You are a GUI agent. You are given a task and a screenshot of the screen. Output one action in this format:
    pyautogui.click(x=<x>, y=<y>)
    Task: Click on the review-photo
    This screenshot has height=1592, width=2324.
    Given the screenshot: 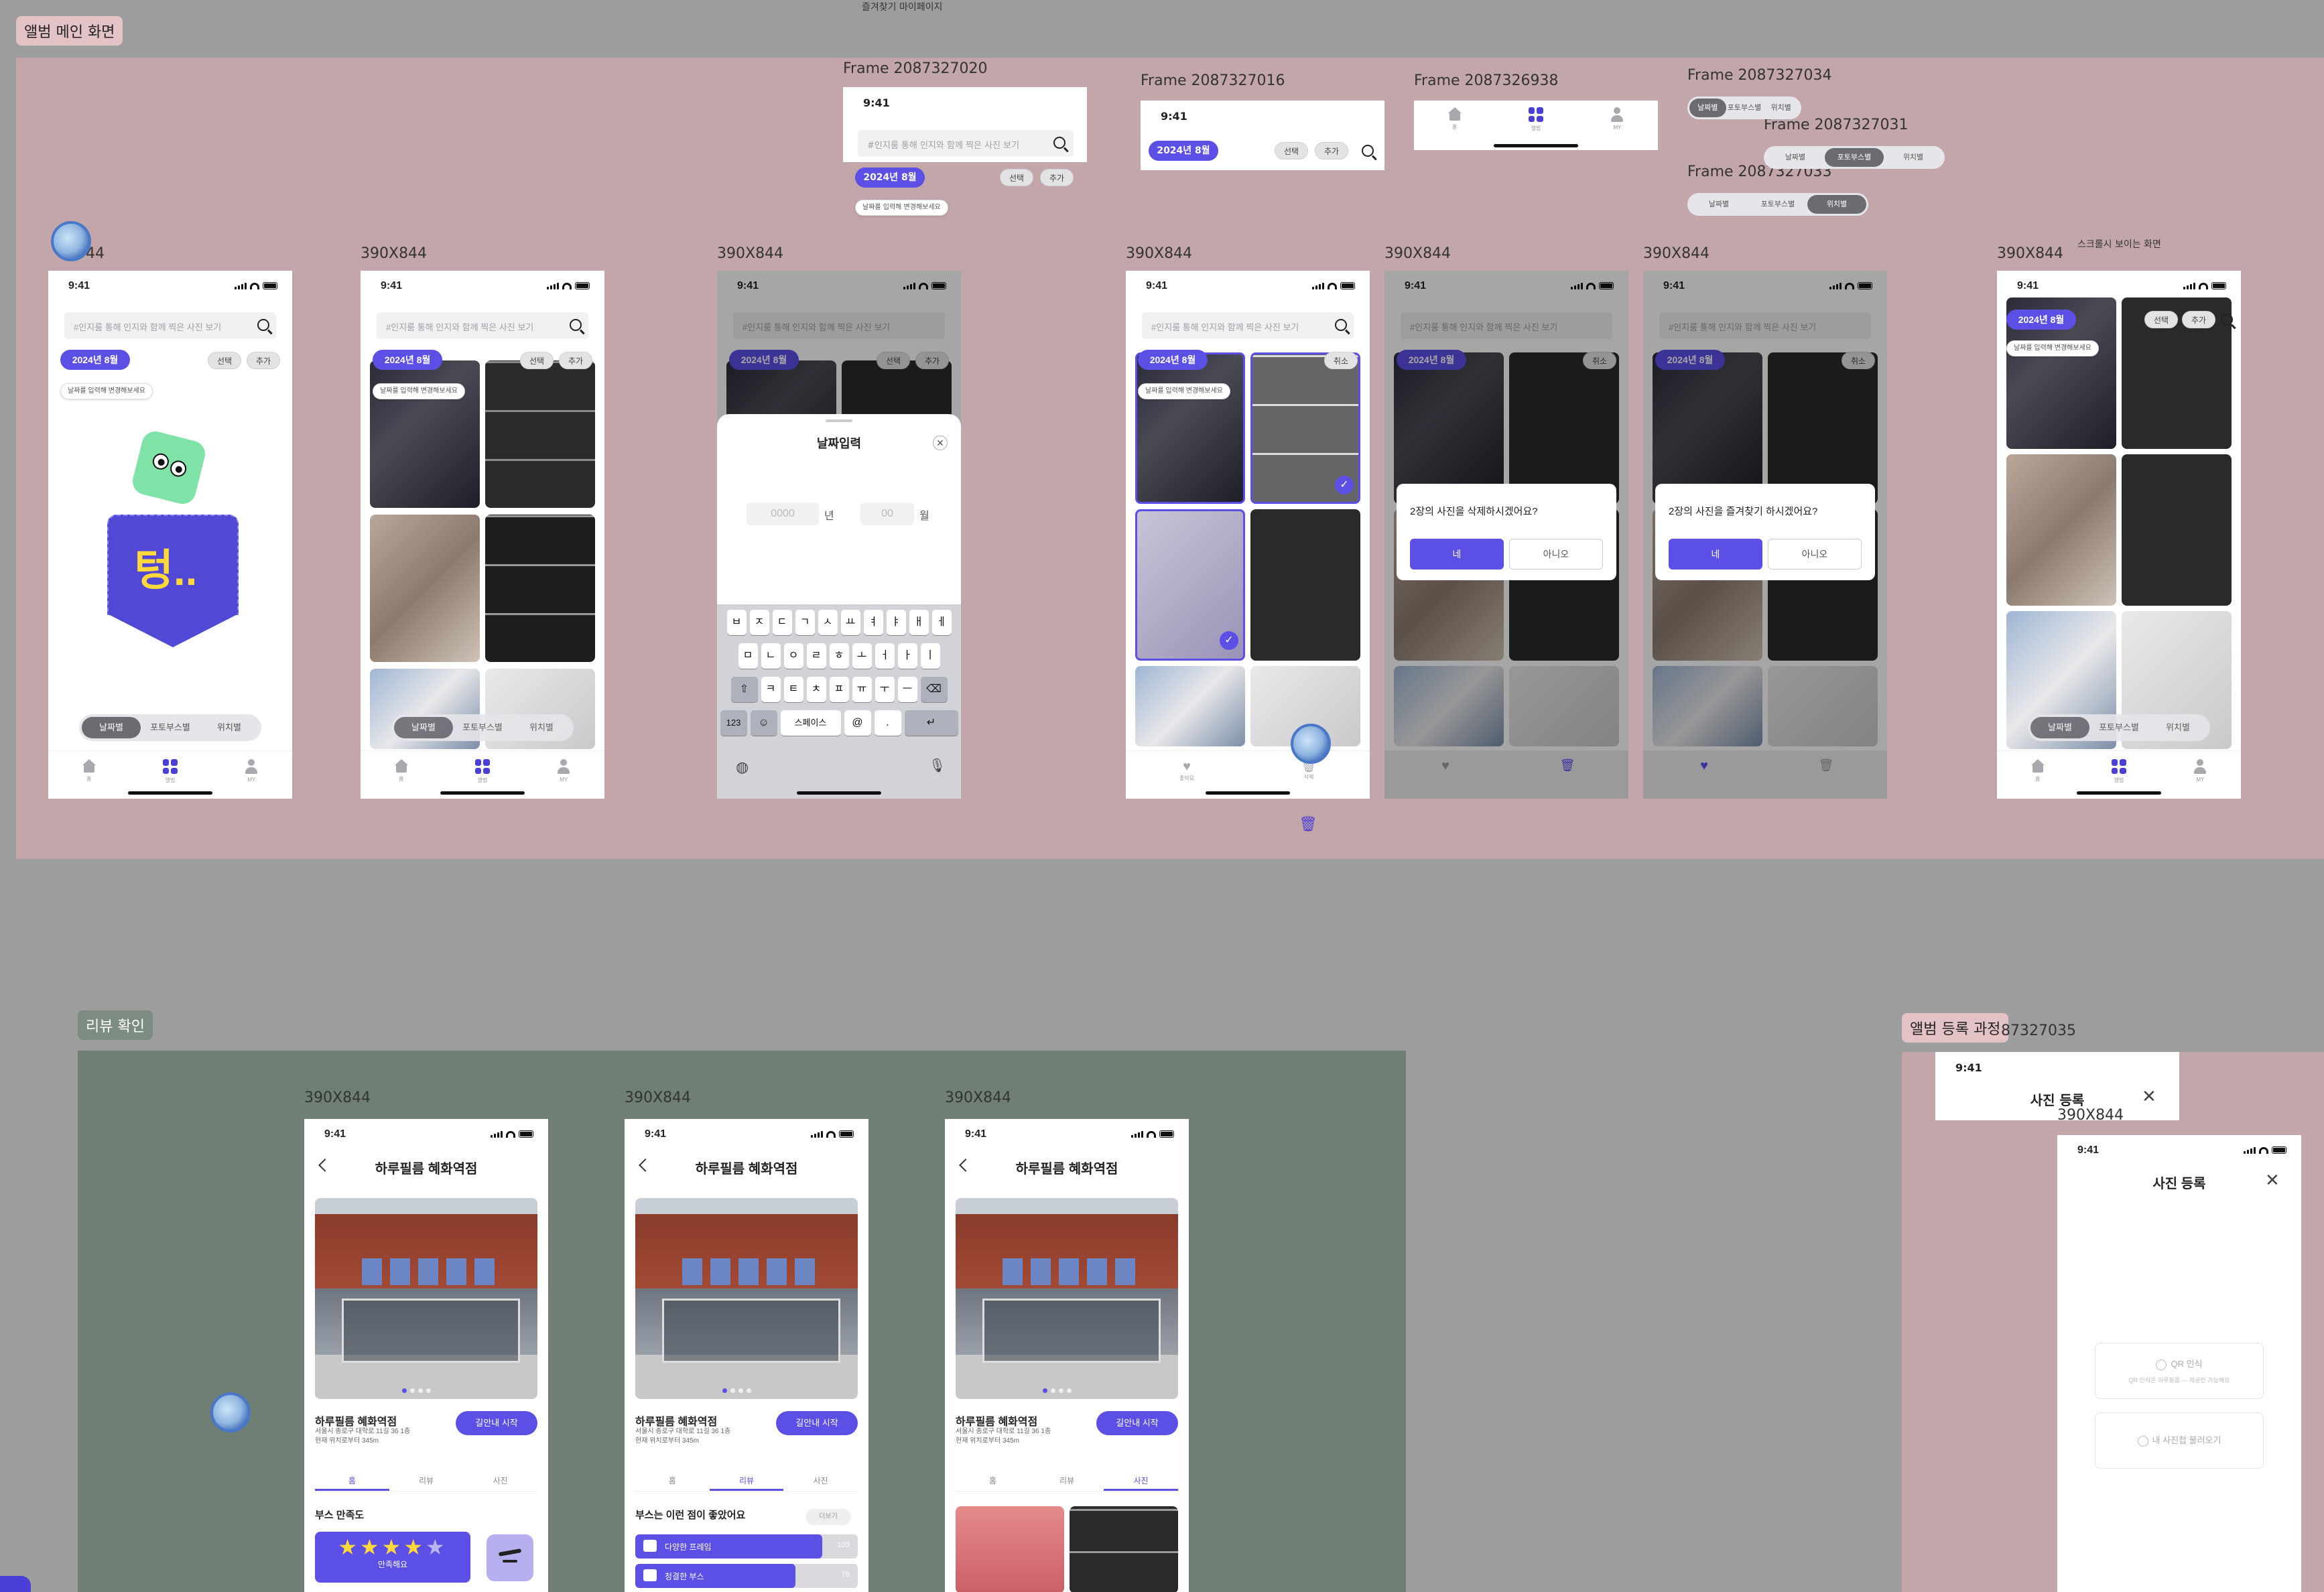 What is the action you would take?
    pyautogui.click(x=1010, y=1549)
    